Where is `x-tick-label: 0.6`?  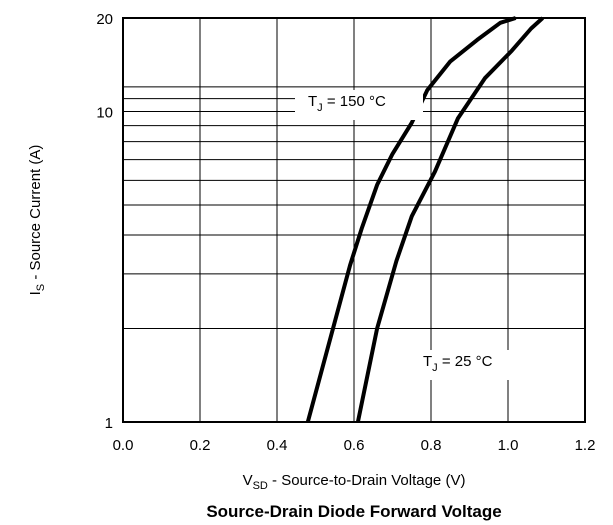 x-tick-label: 0.6 is located at coordinates (354, 445).